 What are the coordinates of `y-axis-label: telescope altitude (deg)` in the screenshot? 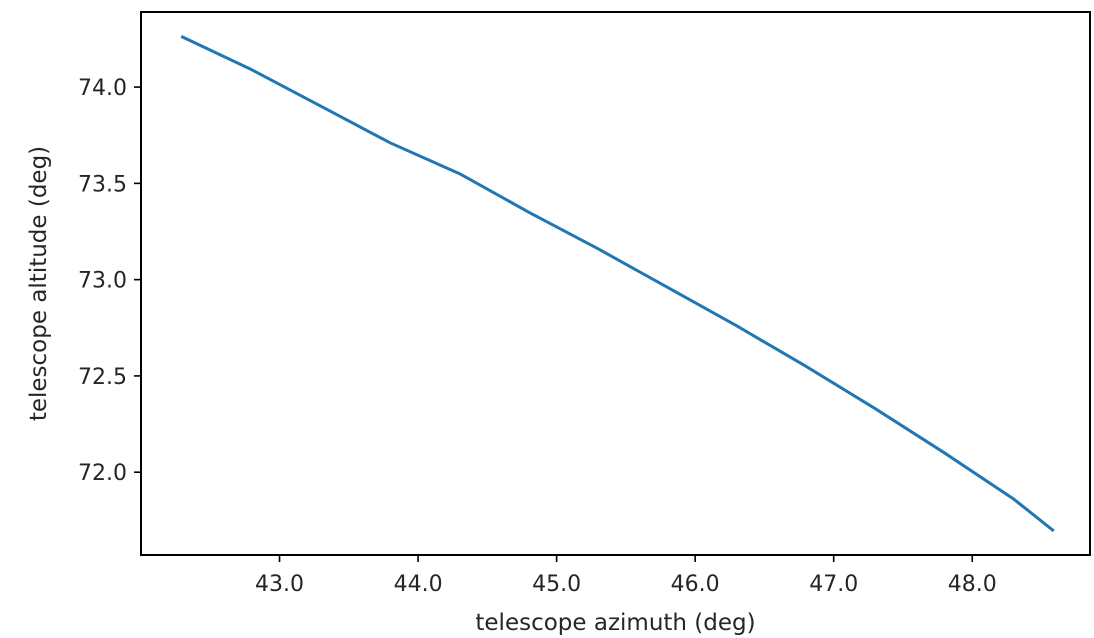 It's located at (39, 283).